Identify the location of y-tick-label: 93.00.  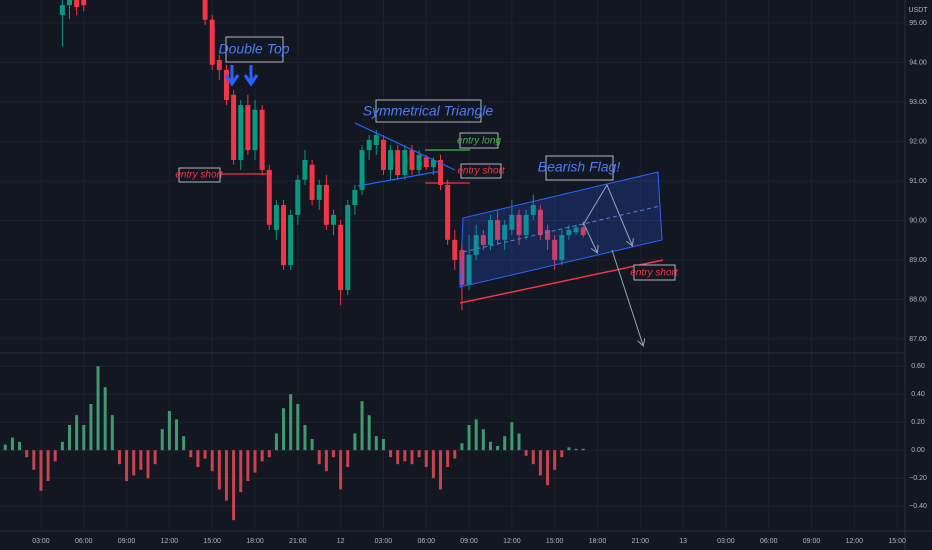
(918, 102).